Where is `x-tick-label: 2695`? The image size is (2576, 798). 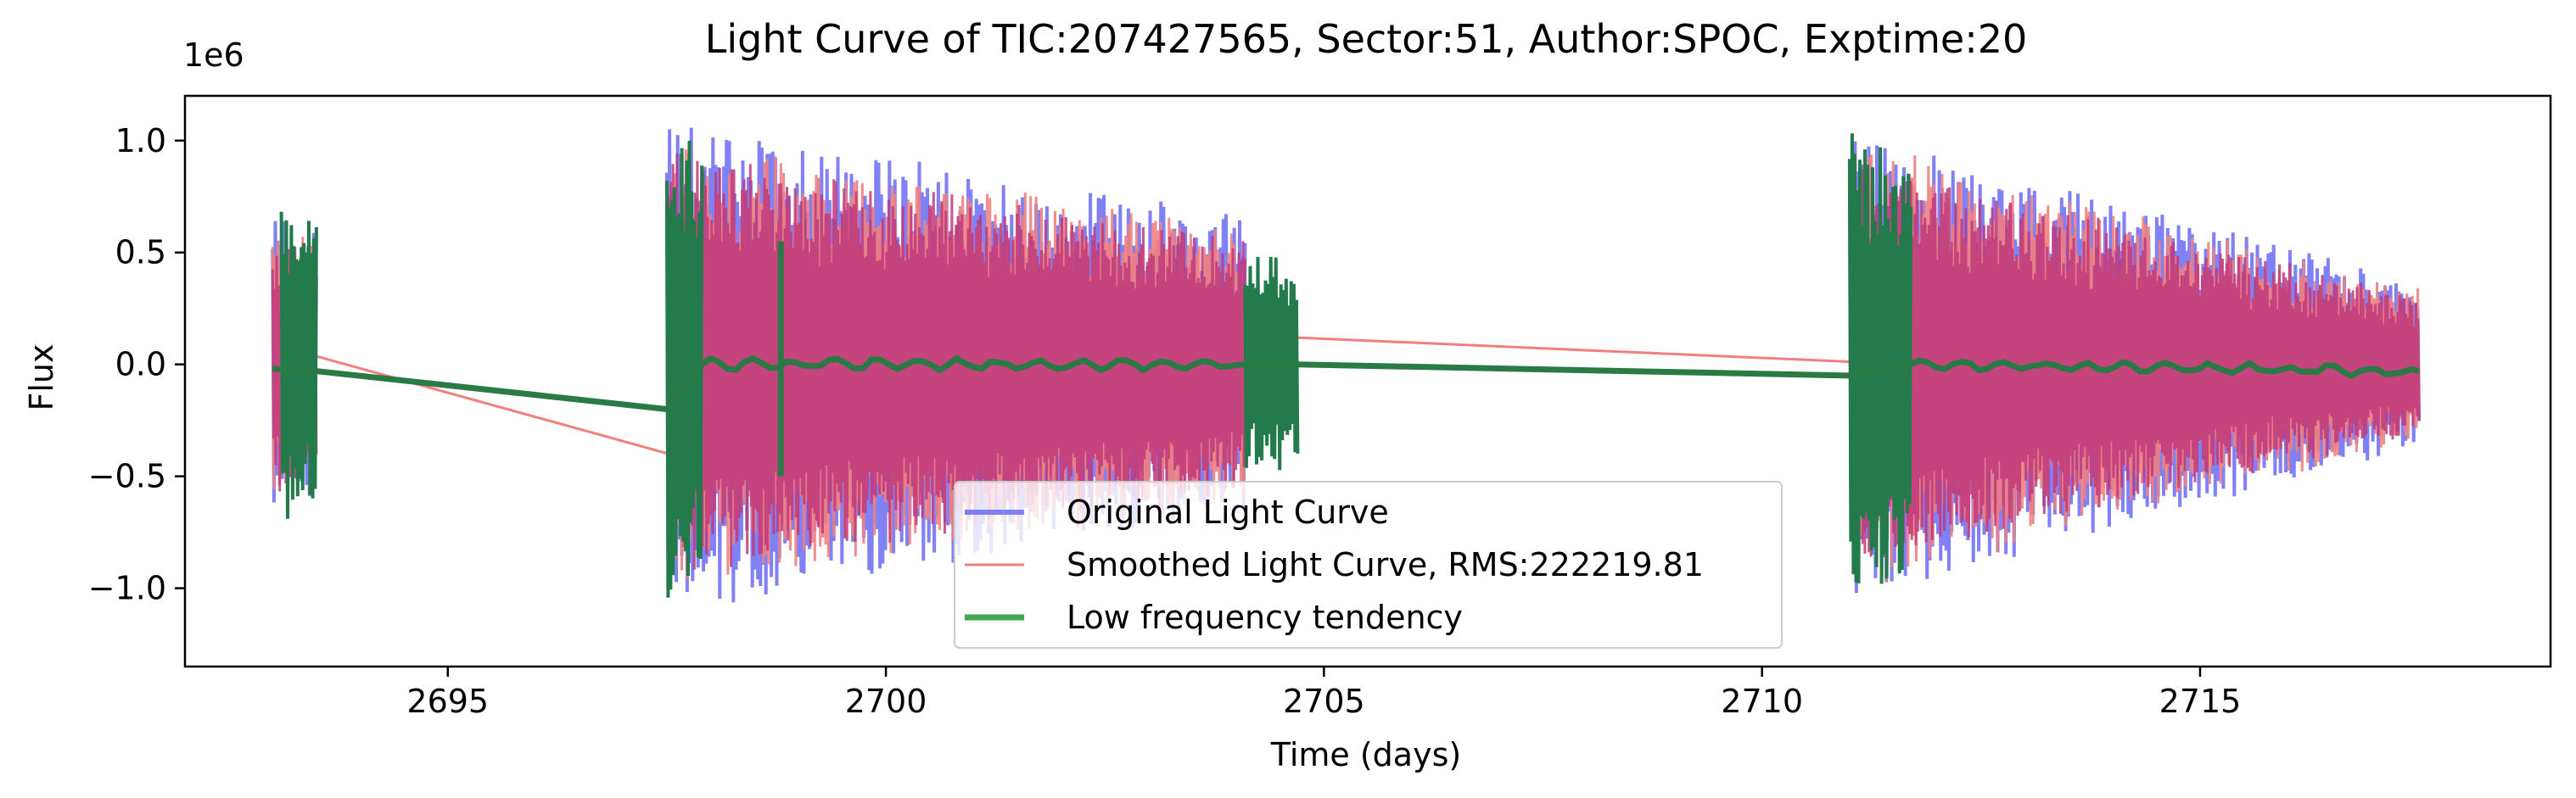 x-tick-label: 2695 is located at coordinates (448, 701).